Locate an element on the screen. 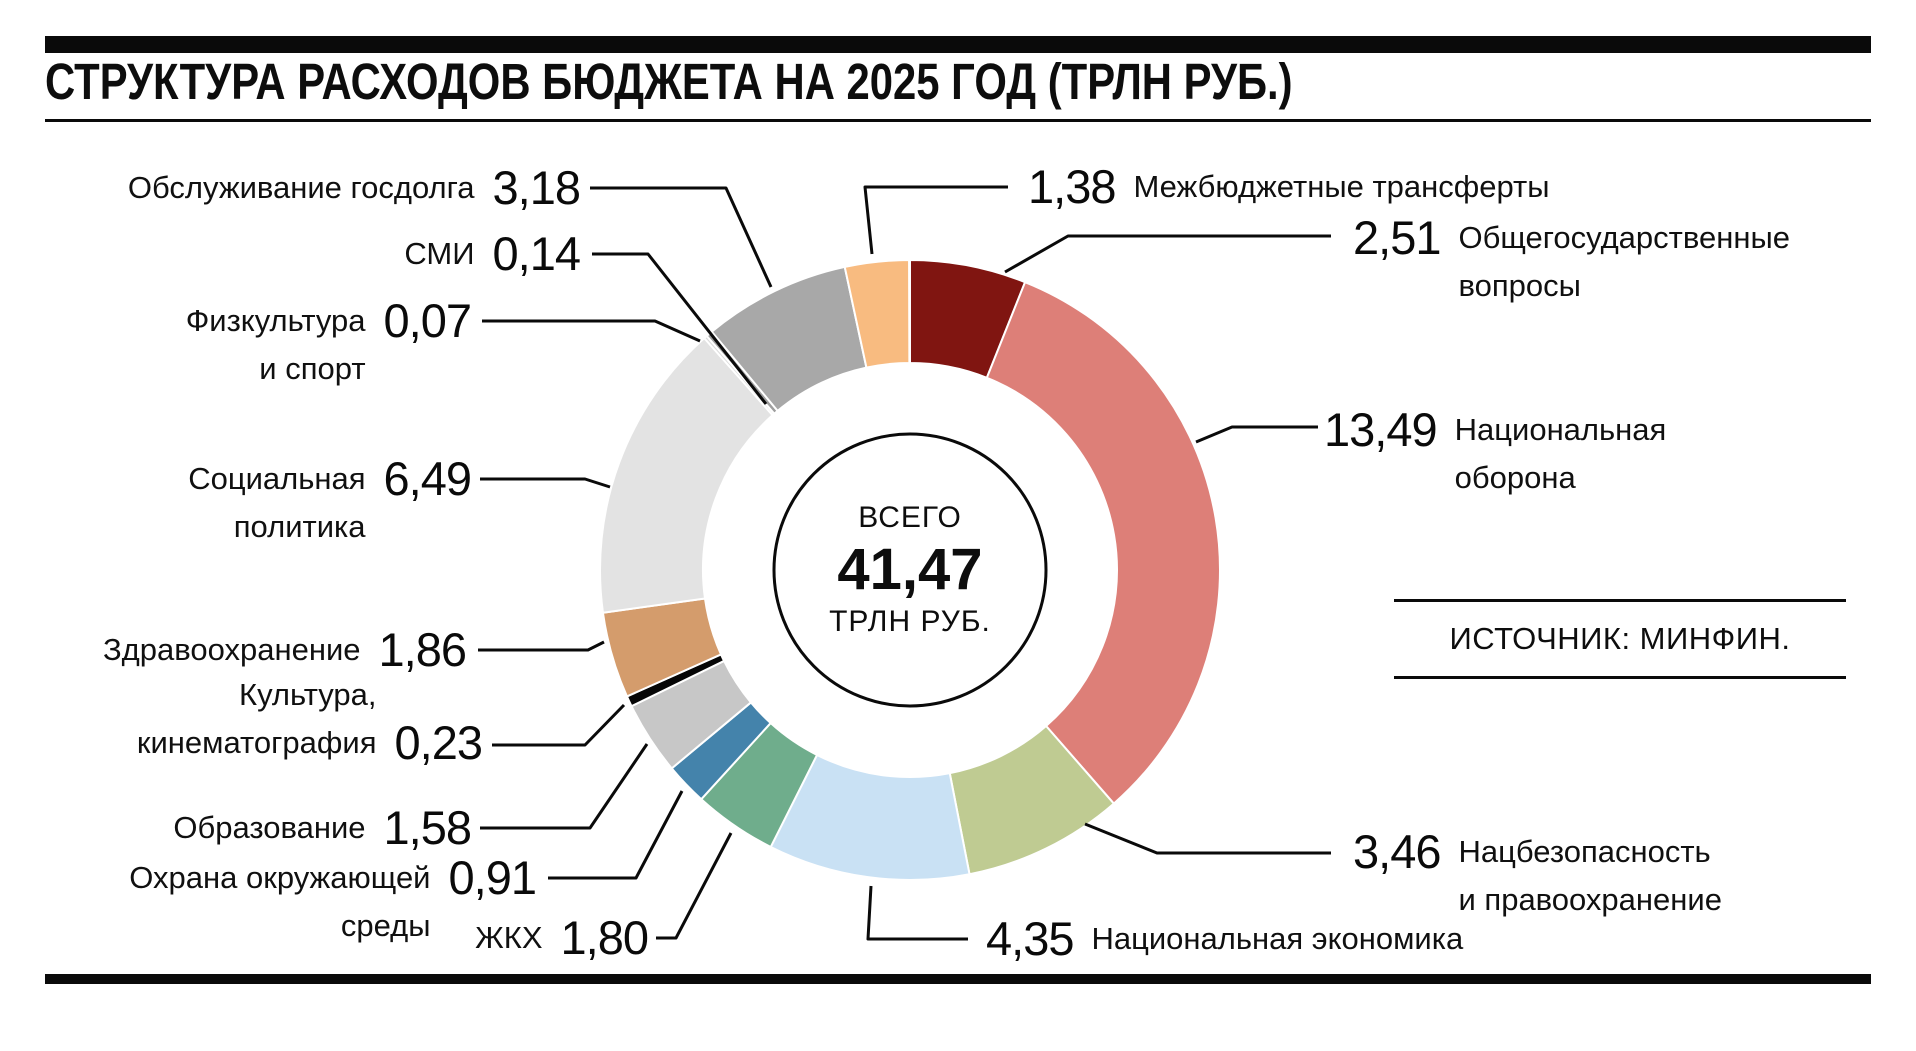  value-housing-utilities: 1,80 is located at coordinates (604, 937).